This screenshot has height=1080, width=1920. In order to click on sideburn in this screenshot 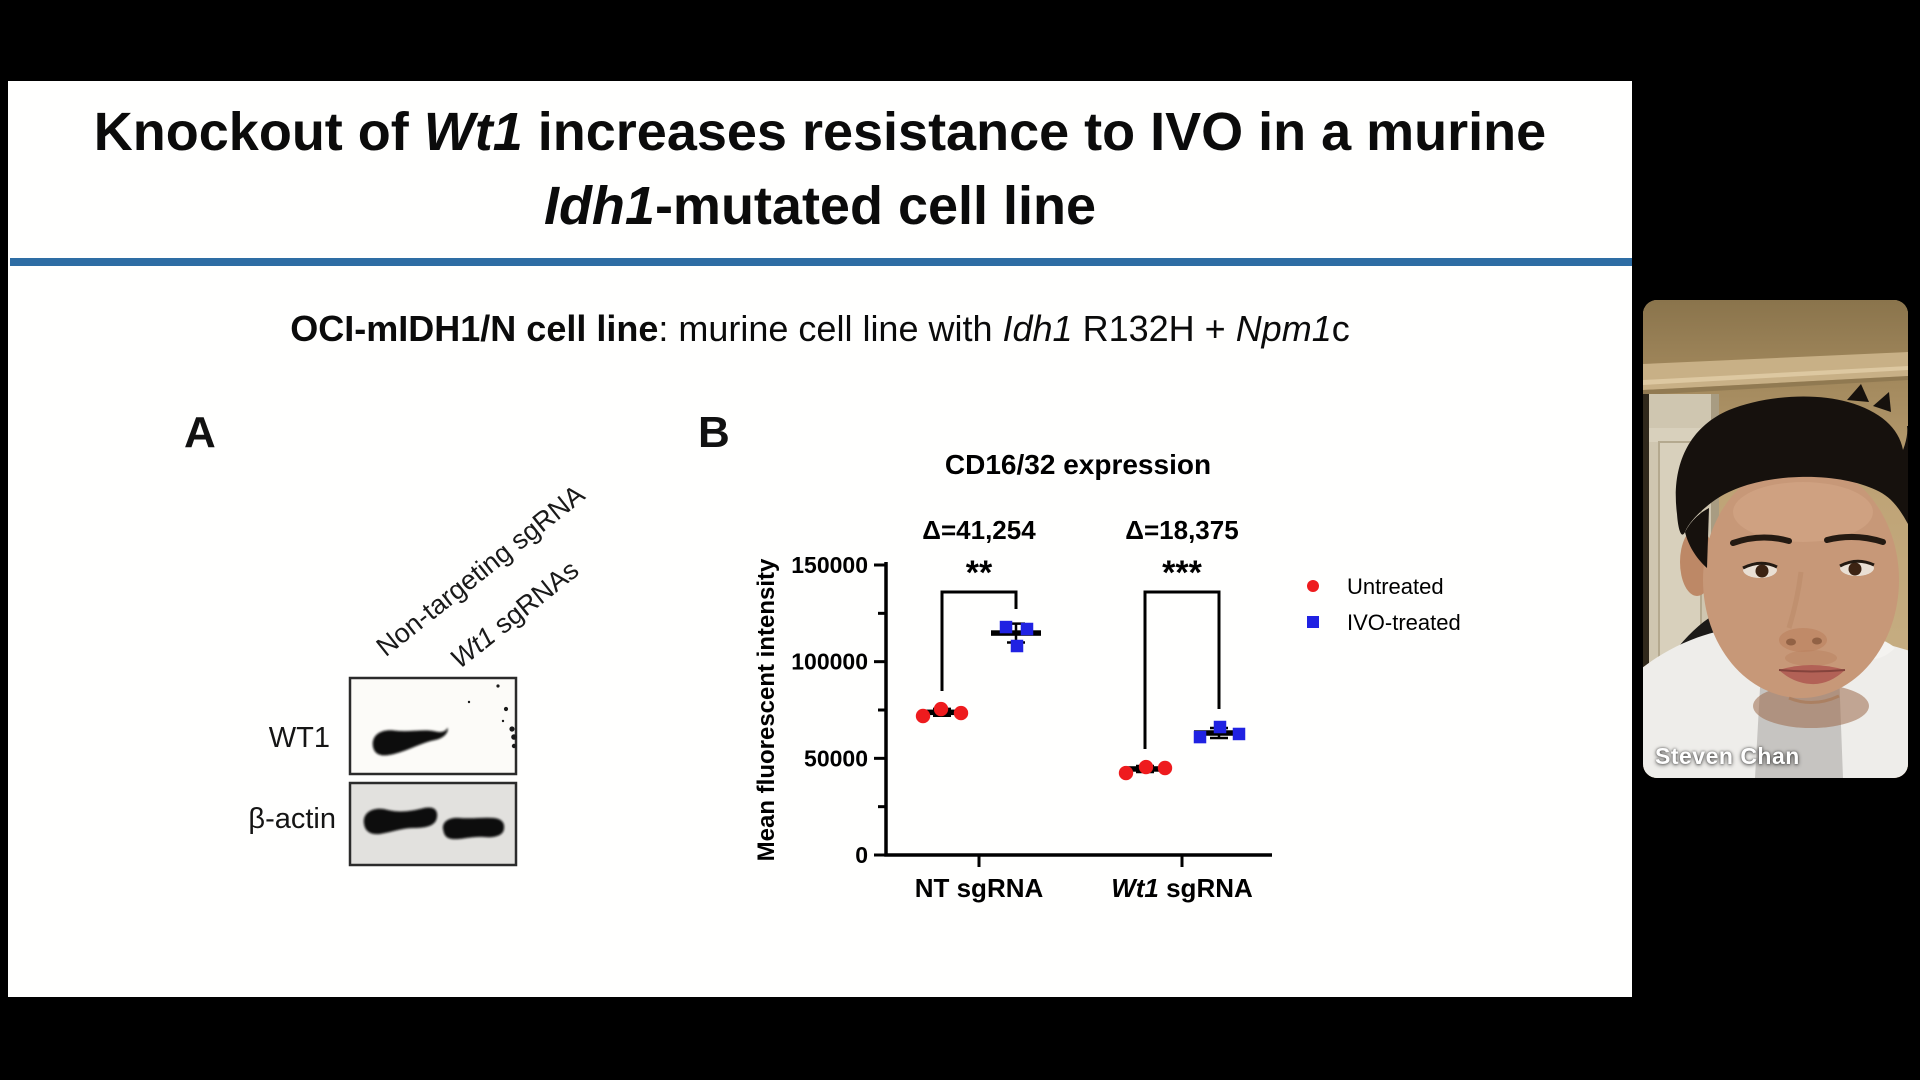, I will do `click(1697, 538)`.